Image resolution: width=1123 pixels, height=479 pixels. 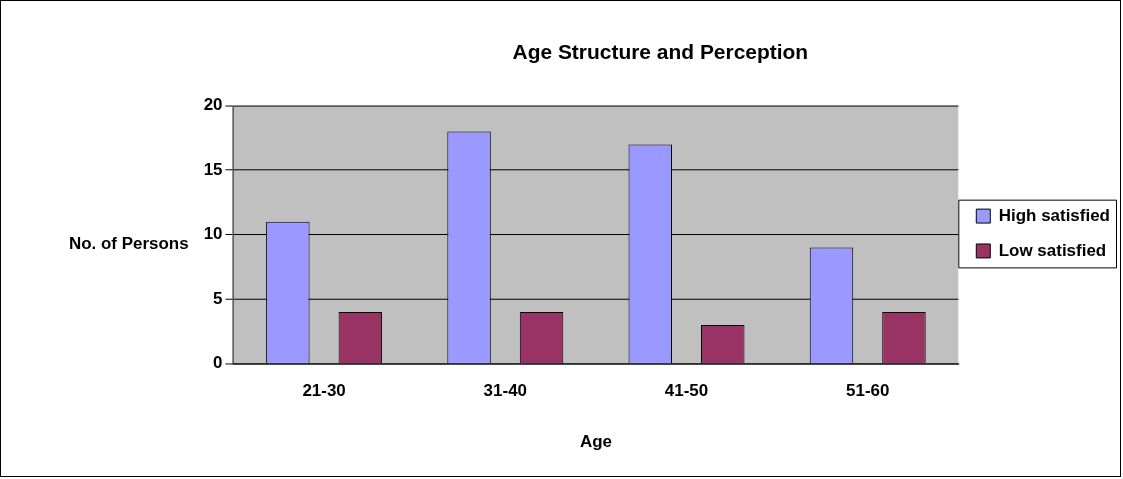 What do you see at coordinates (213, 105) in the screenshot?
I see `y-tick-label: 20` at bounding box center [213, 105].